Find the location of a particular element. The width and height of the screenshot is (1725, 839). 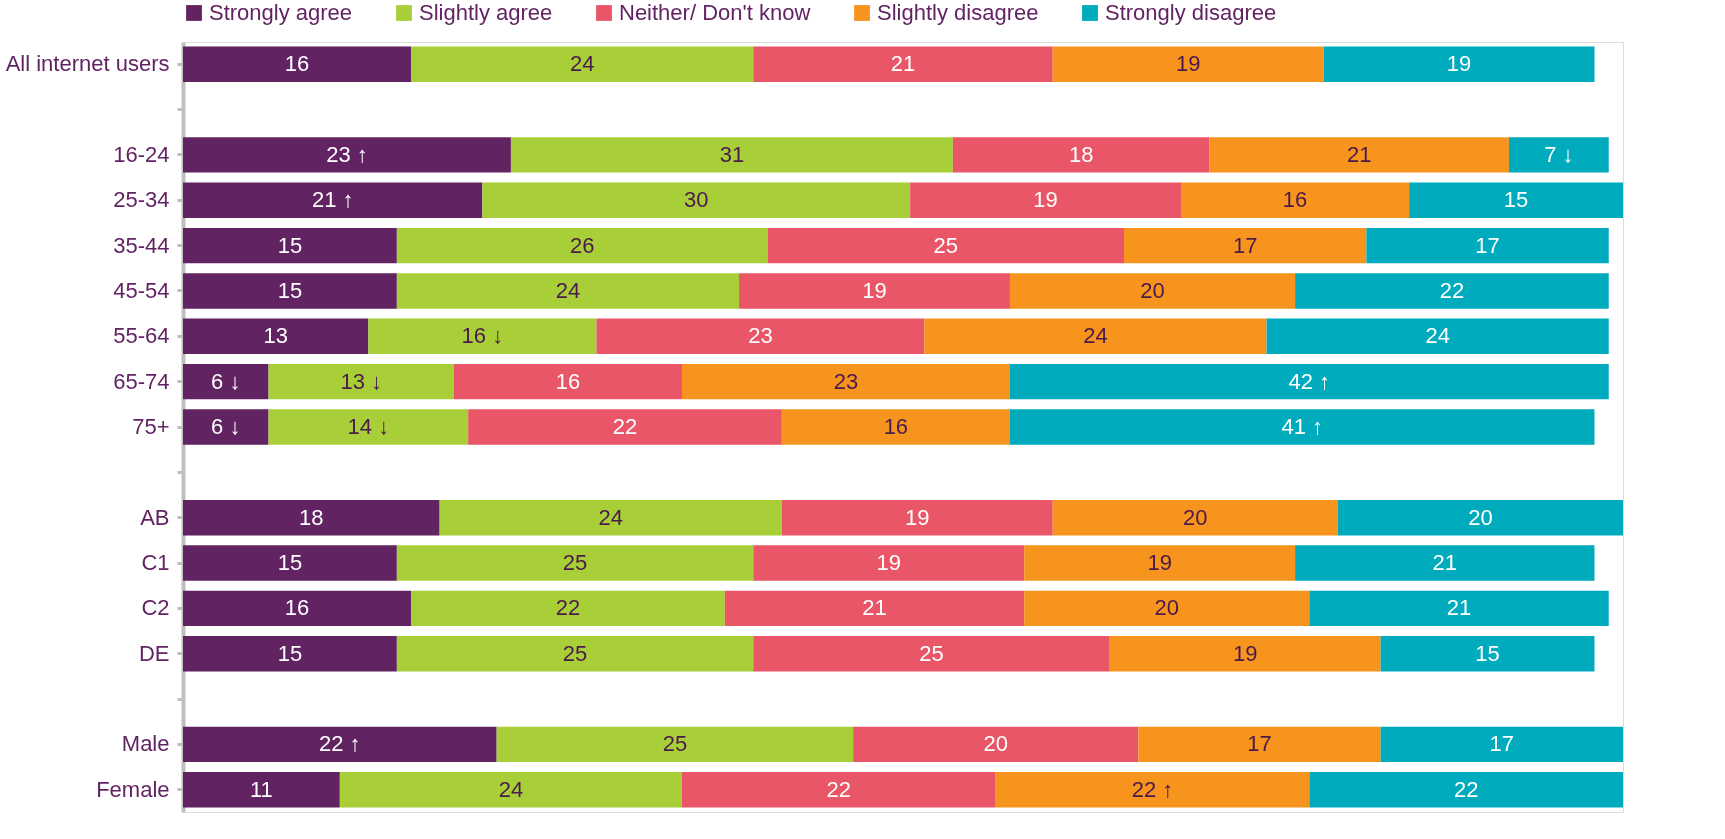

y-tick-label: Female is located at coordinates (133, 789).